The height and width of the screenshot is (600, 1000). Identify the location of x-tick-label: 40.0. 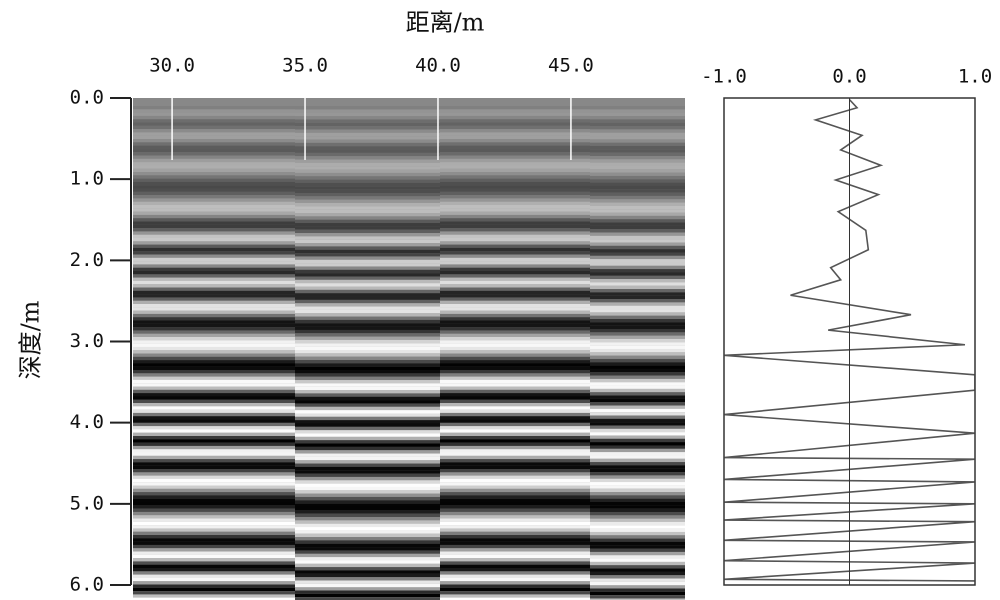
(438, 66).